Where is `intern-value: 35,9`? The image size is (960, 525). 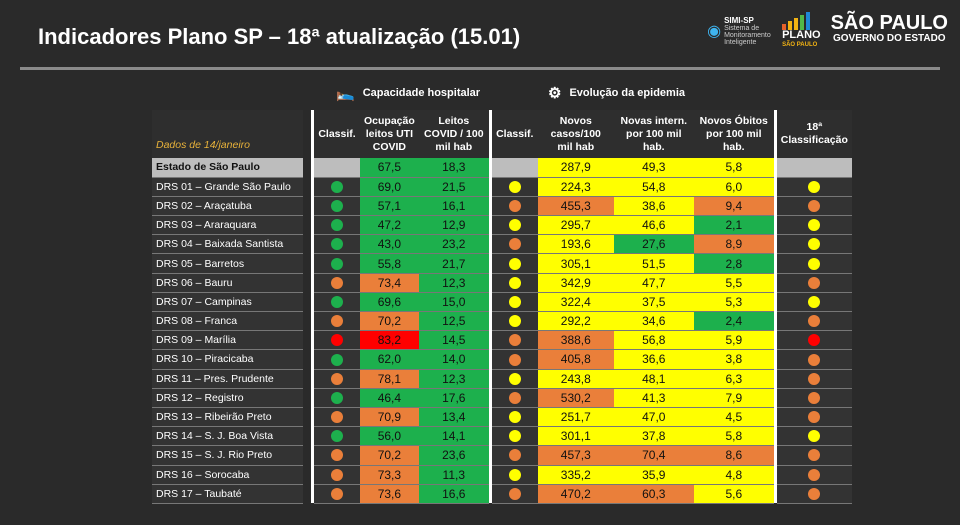
intern-value: 35,9 is located at coordinates (653, 475).